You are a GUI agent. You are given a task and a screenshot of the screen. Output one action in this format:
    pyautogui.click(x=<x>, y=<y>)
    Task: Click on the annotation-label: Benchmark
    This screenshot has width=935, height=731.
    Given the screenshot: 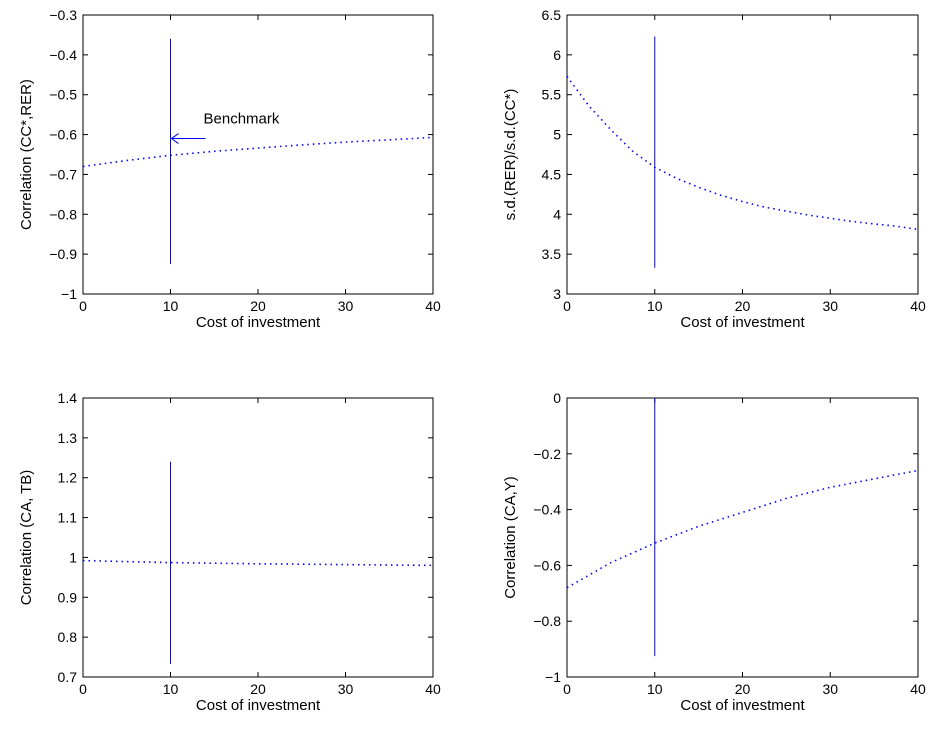 What is the action you would take?
    pyautogui.click(x=242, y=119)
    